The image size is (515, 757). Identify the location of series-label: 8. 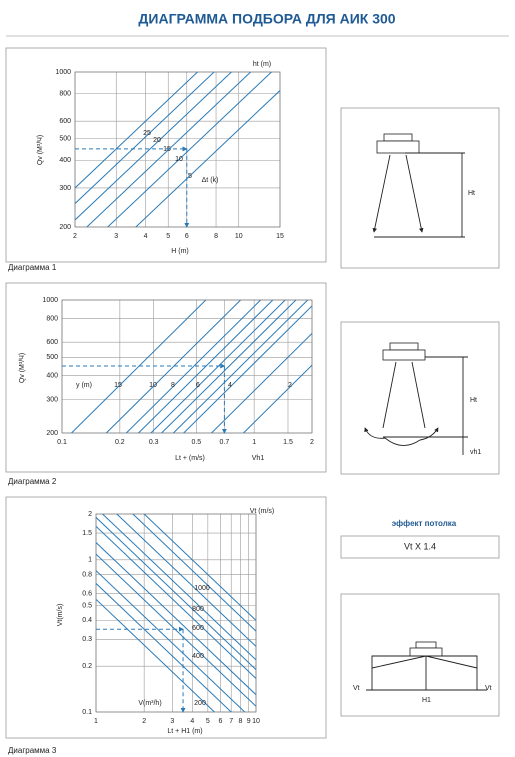
(173, 385).